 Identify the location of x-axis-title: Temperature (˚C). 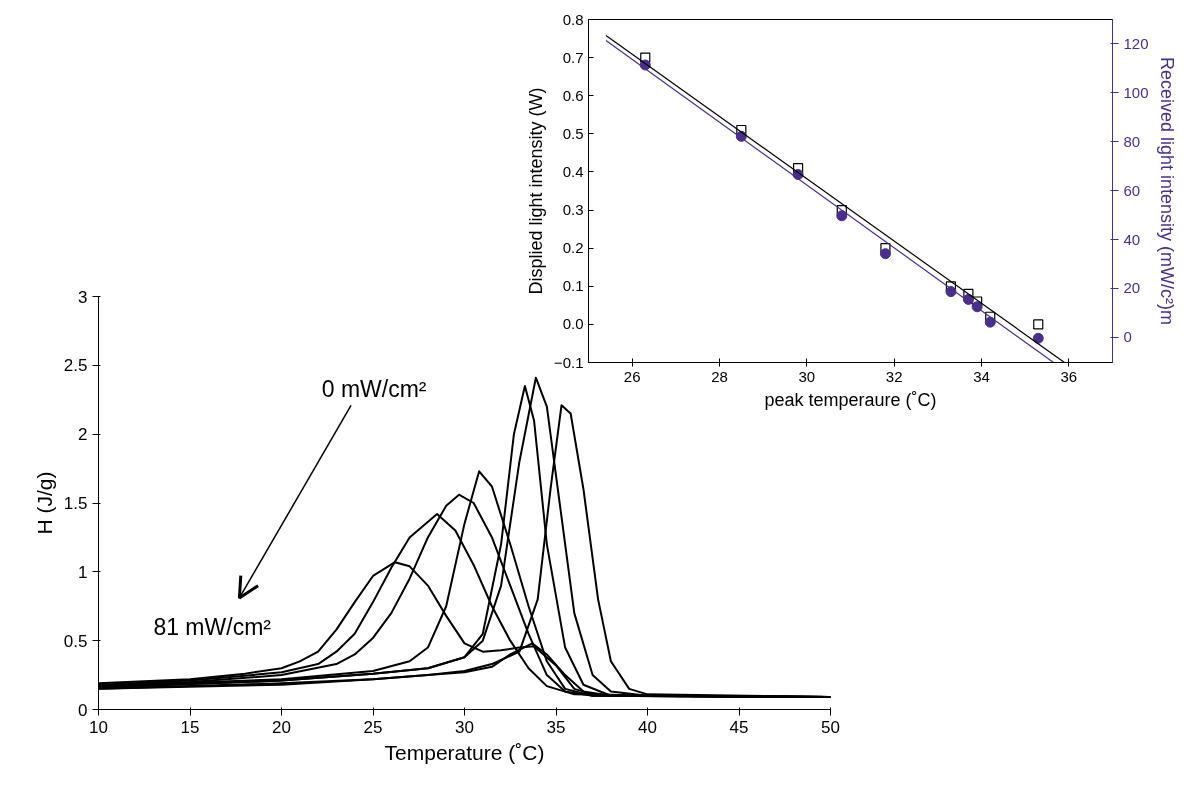
(464, 752).